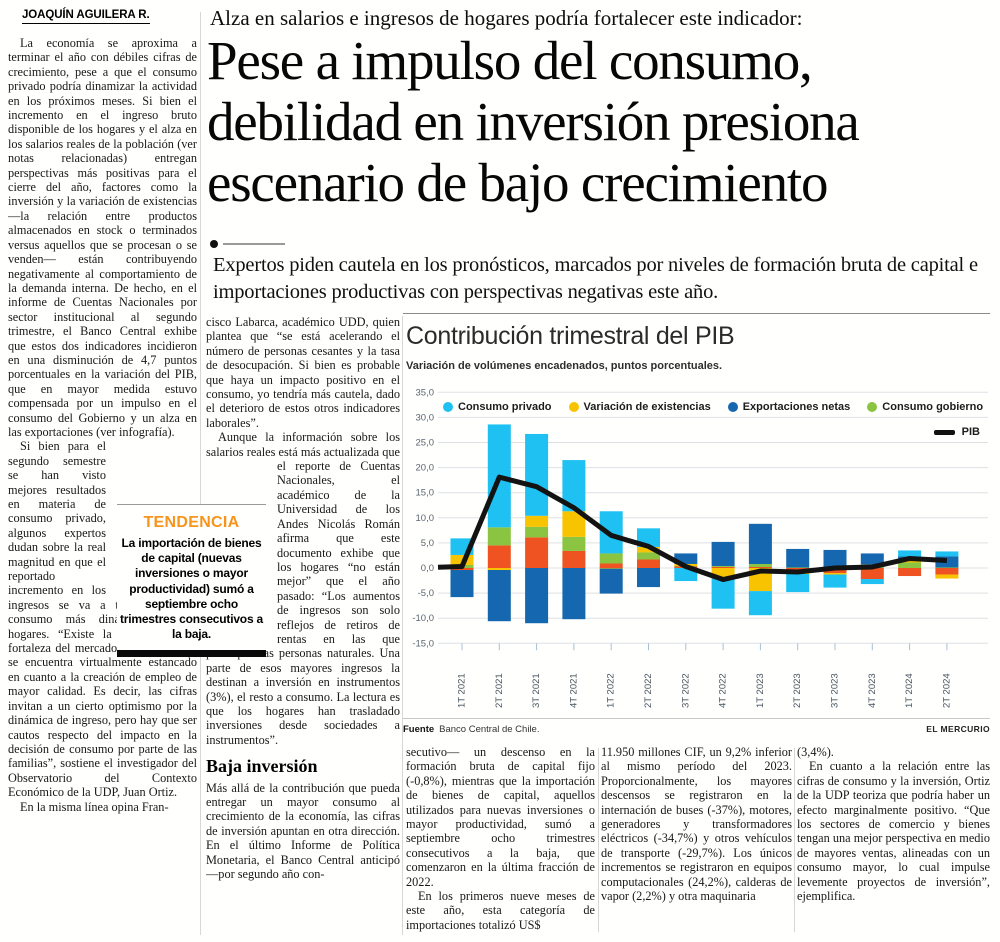 The height and width of the screenshot is (942, 1000). Describe the element at coordinates (191, 522) in the screenshot. I see `tendencia-label: TENDENCIA` at that location.